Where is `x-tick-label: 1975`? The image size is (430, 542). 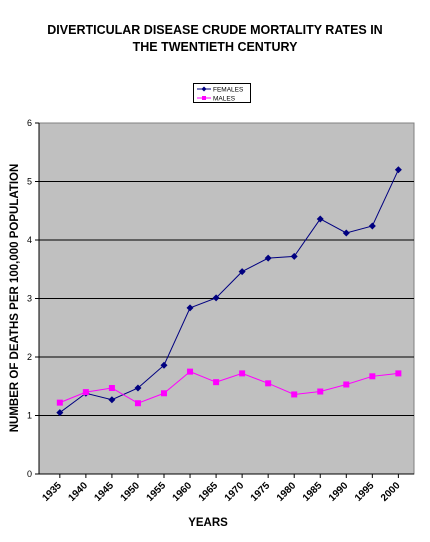 x-tick-label: 1975 is located at coordinates (261, 492).